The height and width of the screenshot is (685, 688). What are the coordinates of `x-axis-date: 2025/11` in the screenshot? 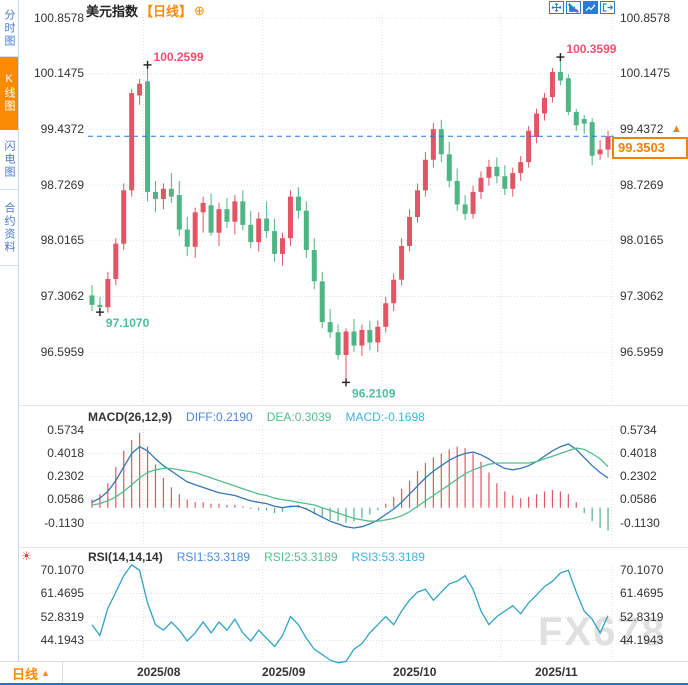 It's located at (556, 672).